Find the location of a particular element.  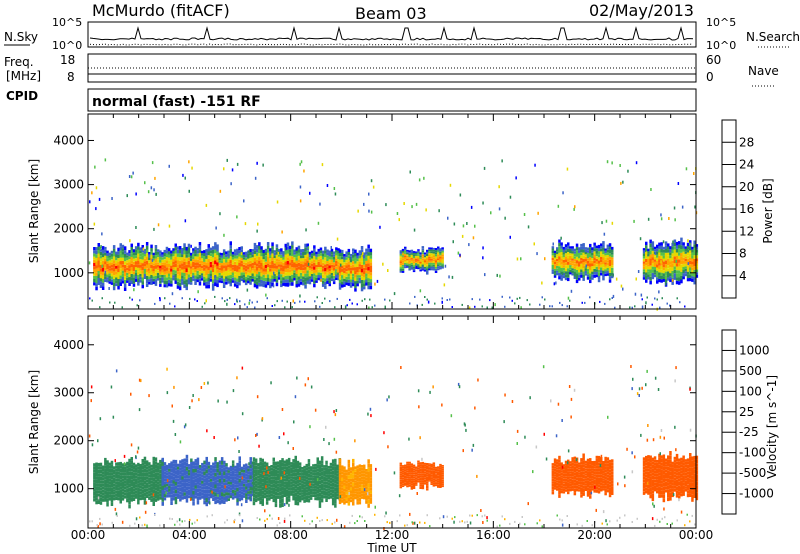

power-ground-scatter is located at coordinates (570, 300).